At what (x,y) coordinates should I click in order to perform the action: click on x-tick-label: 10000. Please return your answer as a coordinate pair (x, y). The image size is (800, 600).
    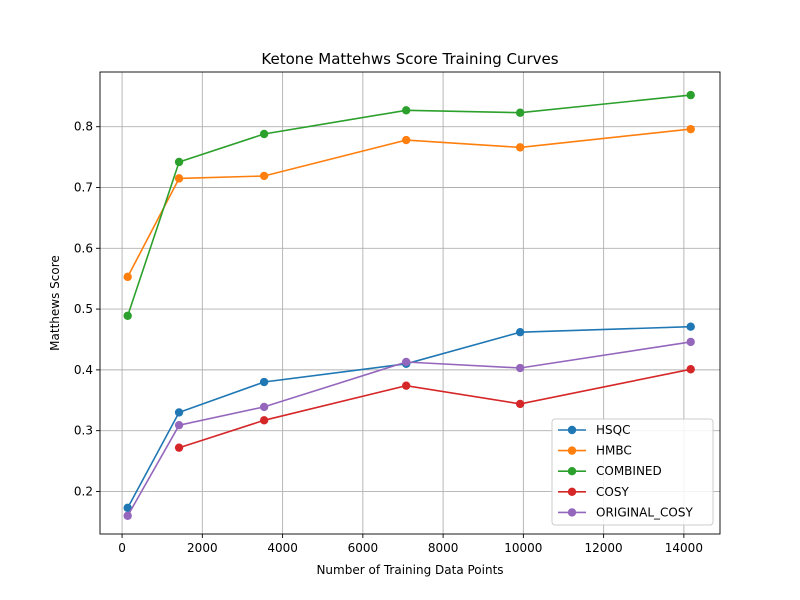
    Looking at the image, I should click on (523, 548).